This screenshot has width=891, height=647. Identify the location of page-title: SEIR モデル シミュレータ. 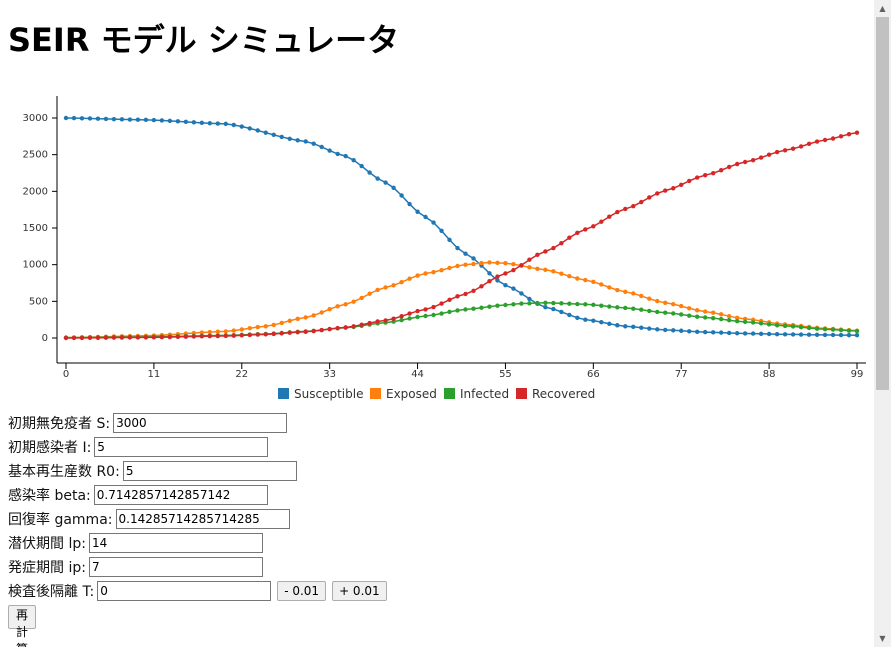
(204, 40).